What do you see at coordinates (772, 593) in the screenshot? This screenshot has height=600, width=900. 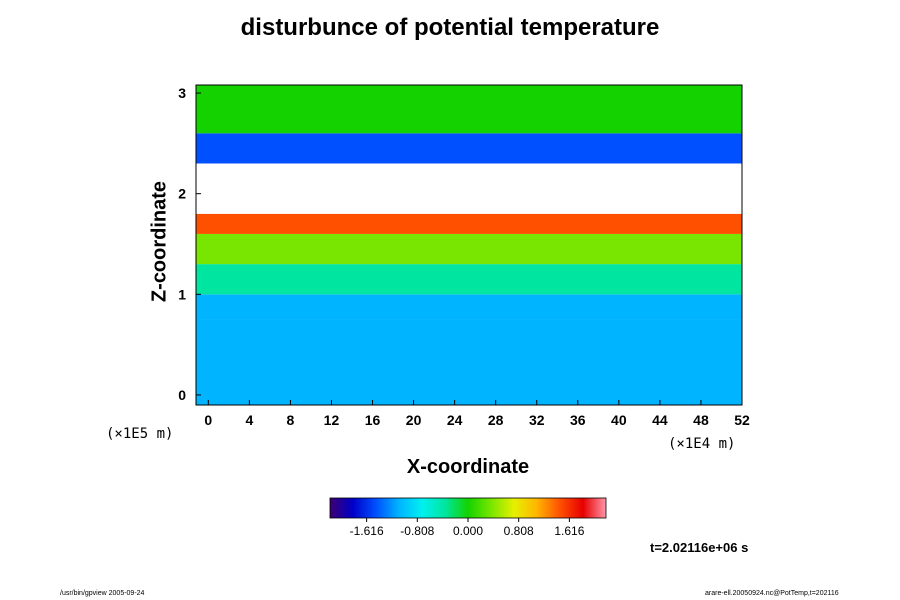 I see `footer-right: arare-ell.20050924.nc@PotTemp,t=202116` at bounding box center [772, 593].